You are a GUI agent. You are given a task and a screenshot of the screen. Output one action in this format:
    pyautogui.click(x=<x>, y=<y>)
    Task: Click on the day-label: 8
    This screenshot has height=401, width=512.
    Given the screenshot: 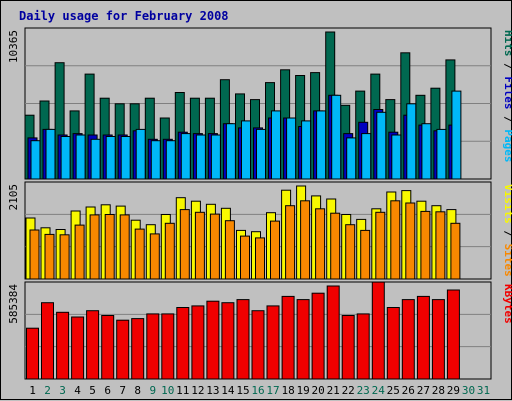 What is the action you would take?
    pyautogui.click(x=137, y=390)
    